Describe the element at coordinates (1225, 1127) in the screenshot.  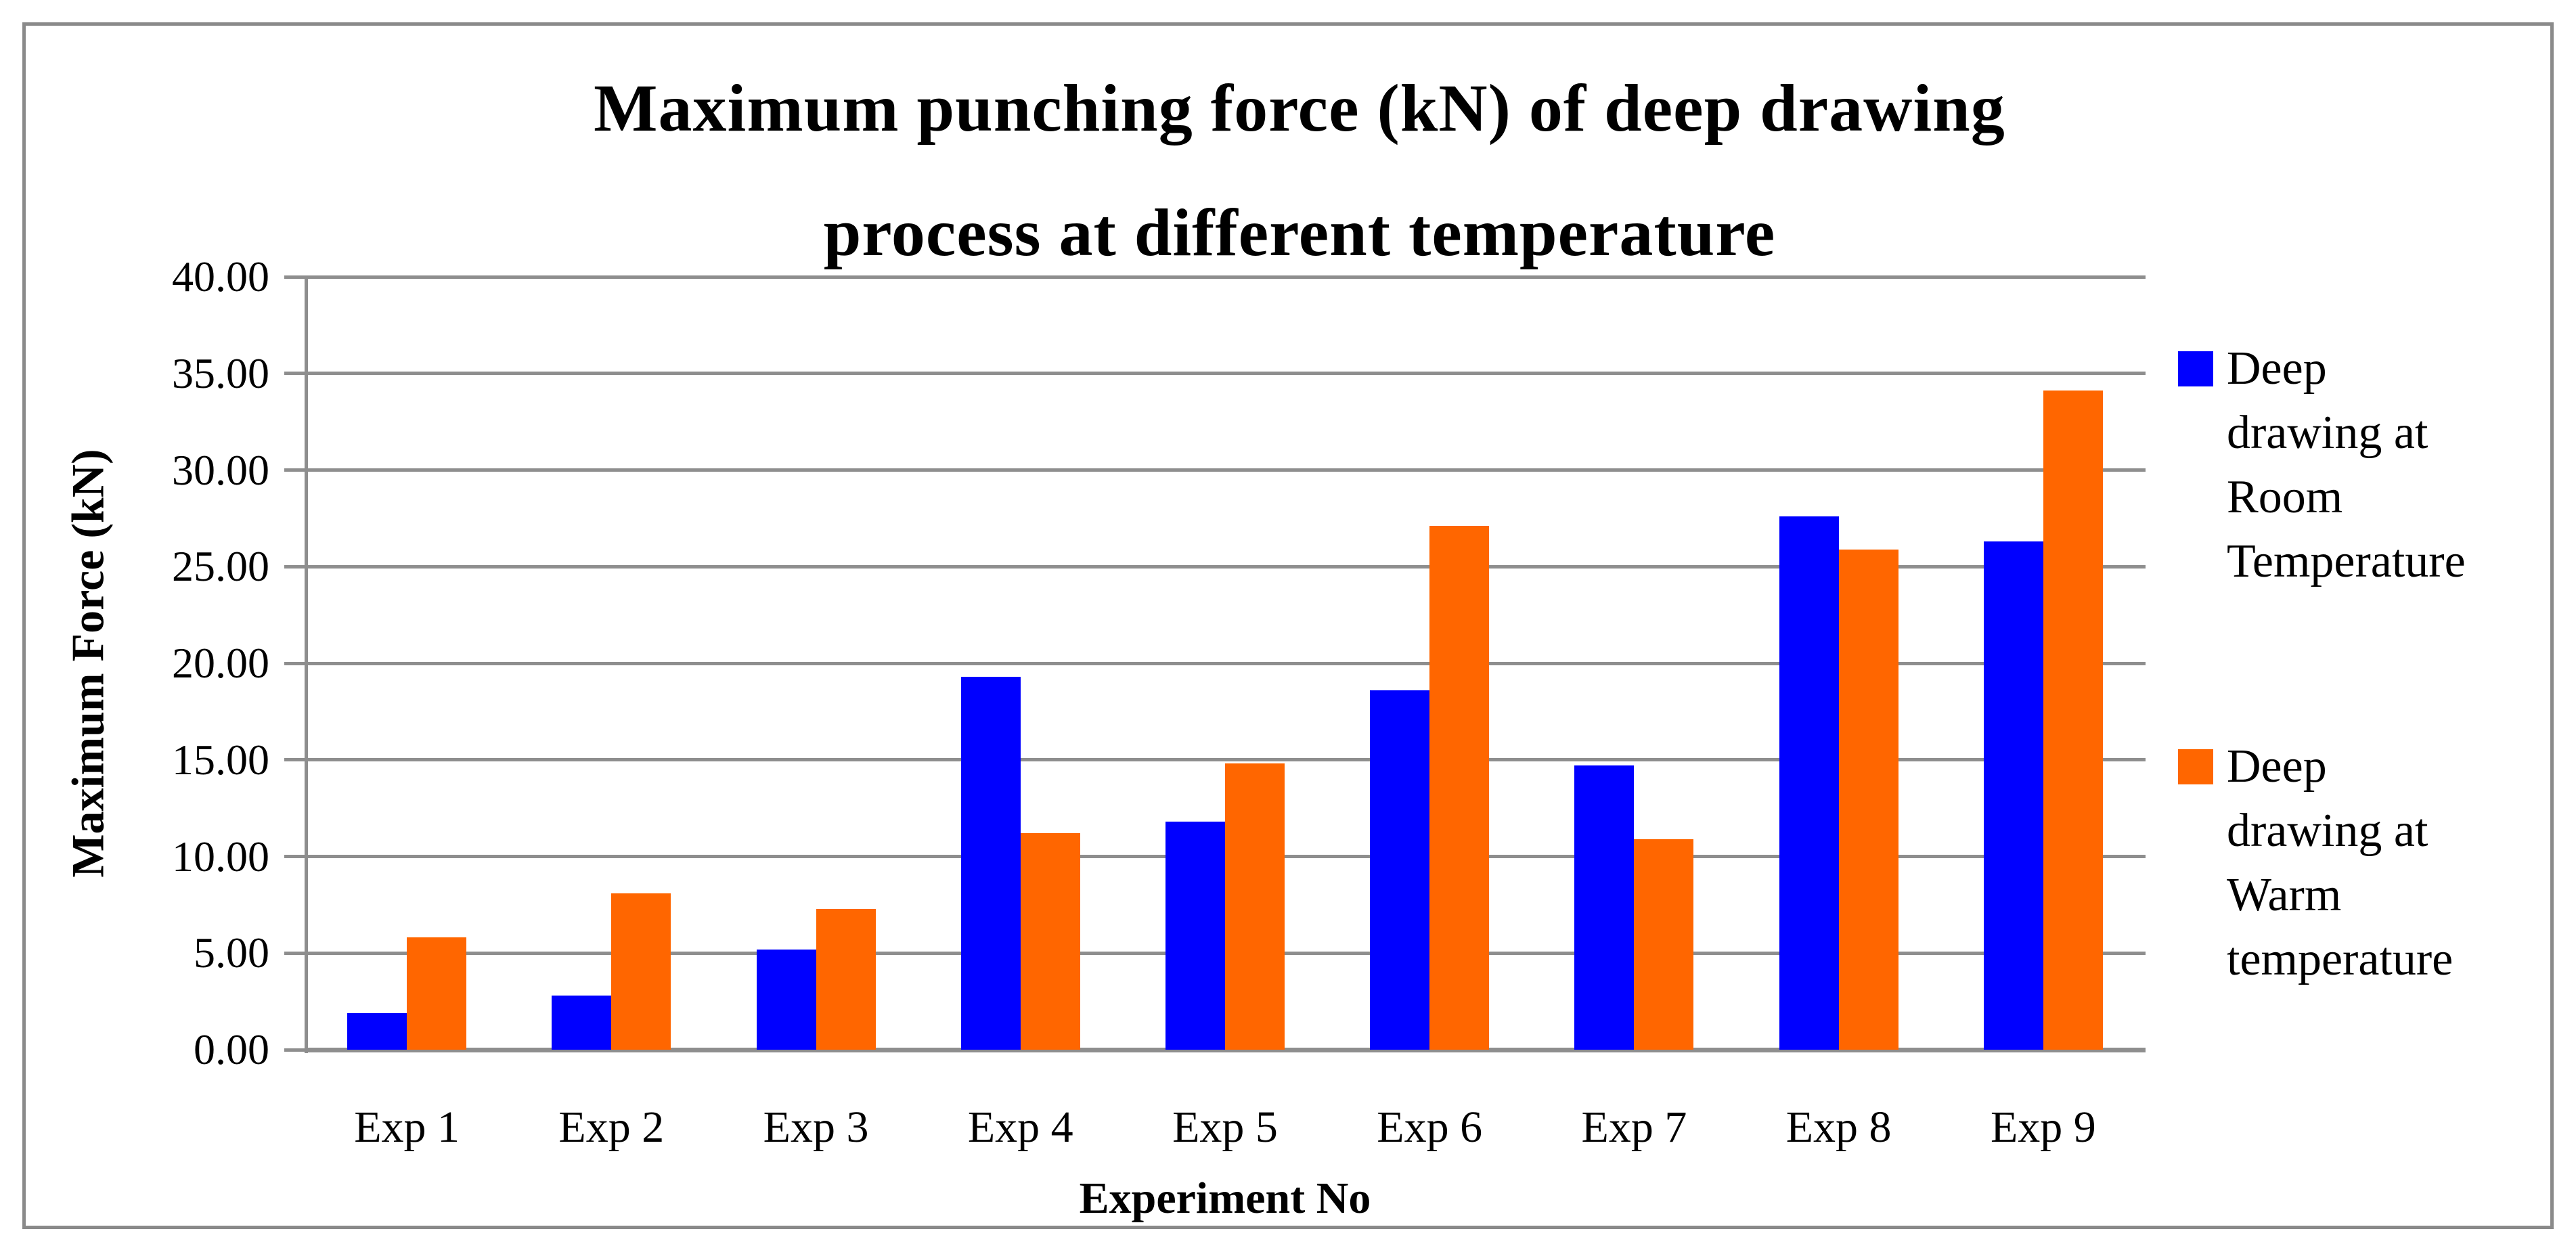
I see `x-tick-label: Exp 5` at that location.